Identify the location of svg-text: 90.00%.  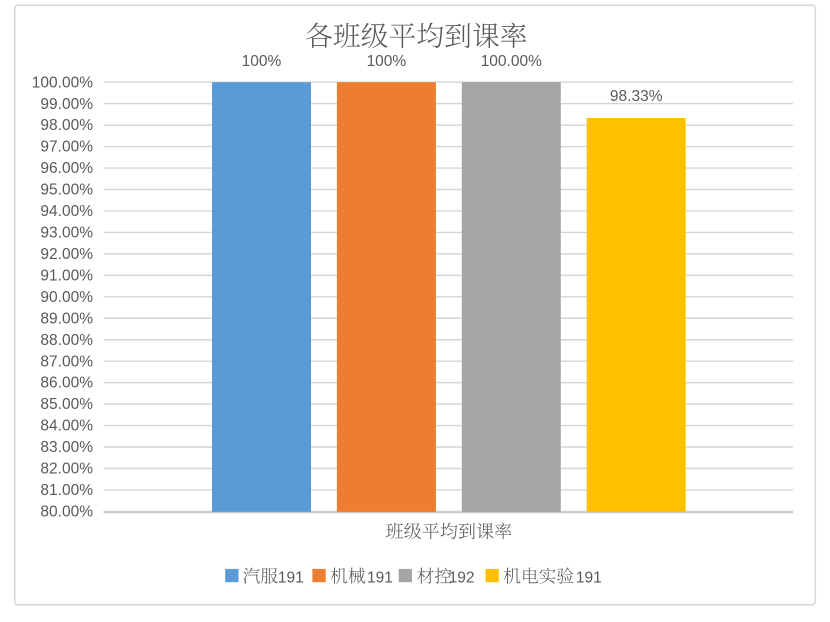
(66, 297).